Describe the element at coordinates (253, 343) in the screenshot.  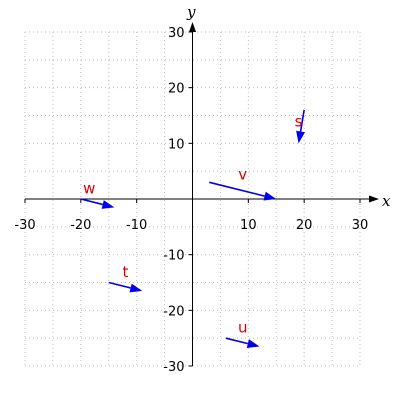
I see `vector-u-head` at that location.